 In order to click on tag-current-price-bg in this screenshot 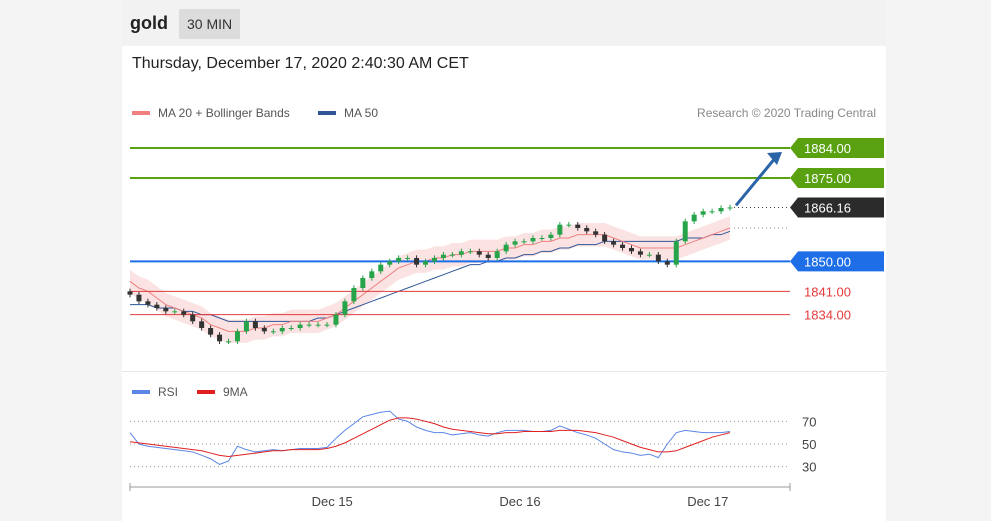, I will do `click(837, 207)`.